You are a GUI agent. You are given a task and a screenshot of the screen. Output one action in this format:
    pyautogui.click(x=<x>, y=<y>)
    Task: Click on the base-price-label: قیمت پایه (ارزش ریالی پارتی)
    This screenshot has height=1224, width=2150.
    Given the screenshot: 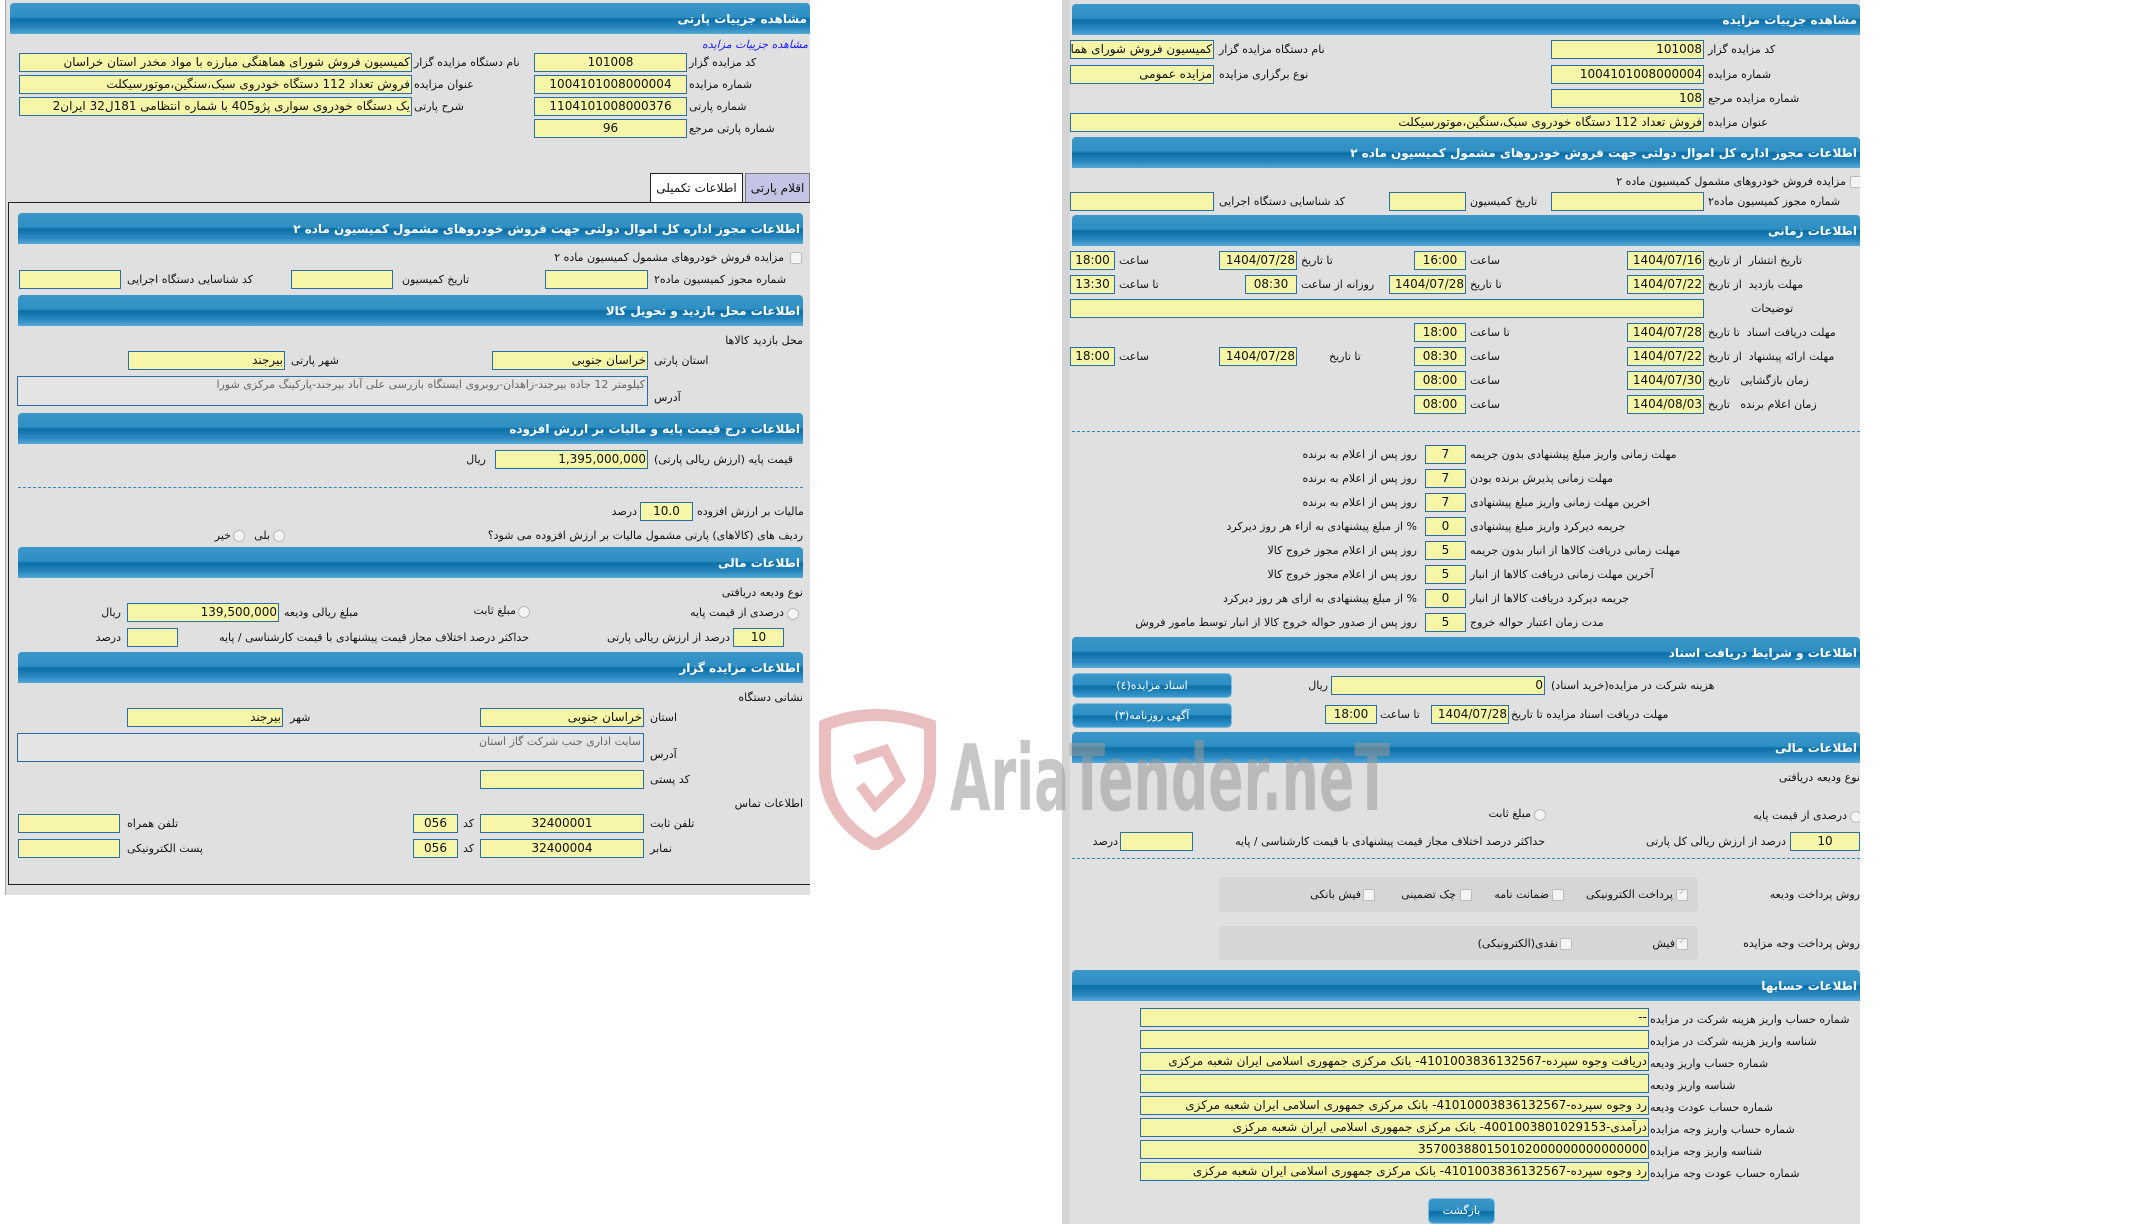 What is the action you would take?
    pyautogui.click(x=723, y=459)
    